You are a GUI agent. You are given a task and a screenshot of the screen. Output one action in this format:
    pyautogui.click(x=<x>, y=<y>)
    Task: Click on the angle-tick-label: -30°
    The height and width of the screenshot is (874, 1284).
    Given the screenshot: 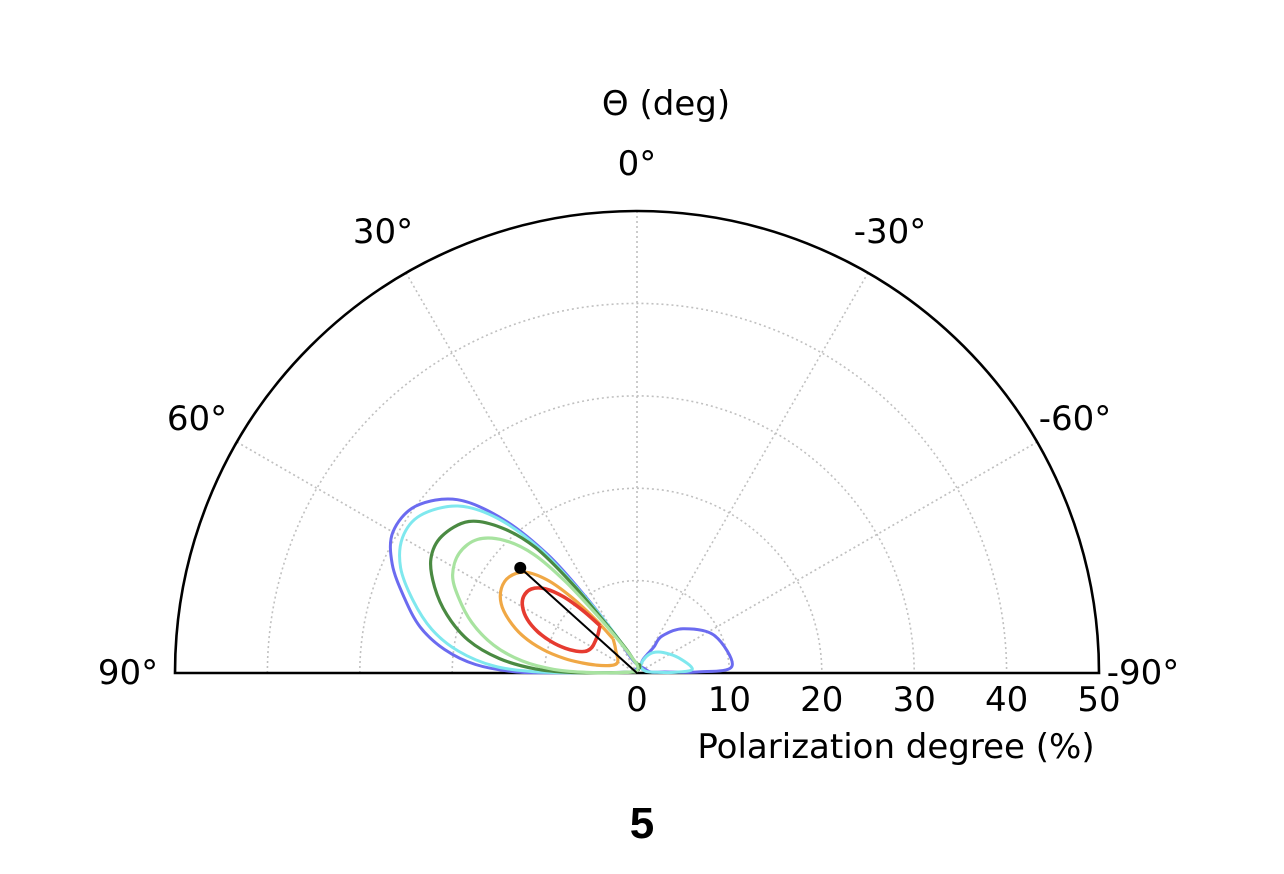 What is the action you would take?
    pyautogui.click(x=890, y=232)
    